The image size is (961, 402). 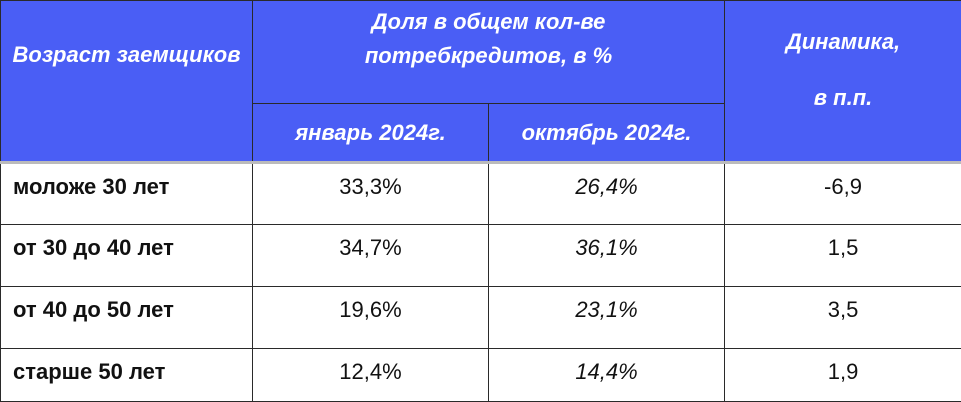 I want to click on jan-cell: 33,3%, so click(x=371, y=194).